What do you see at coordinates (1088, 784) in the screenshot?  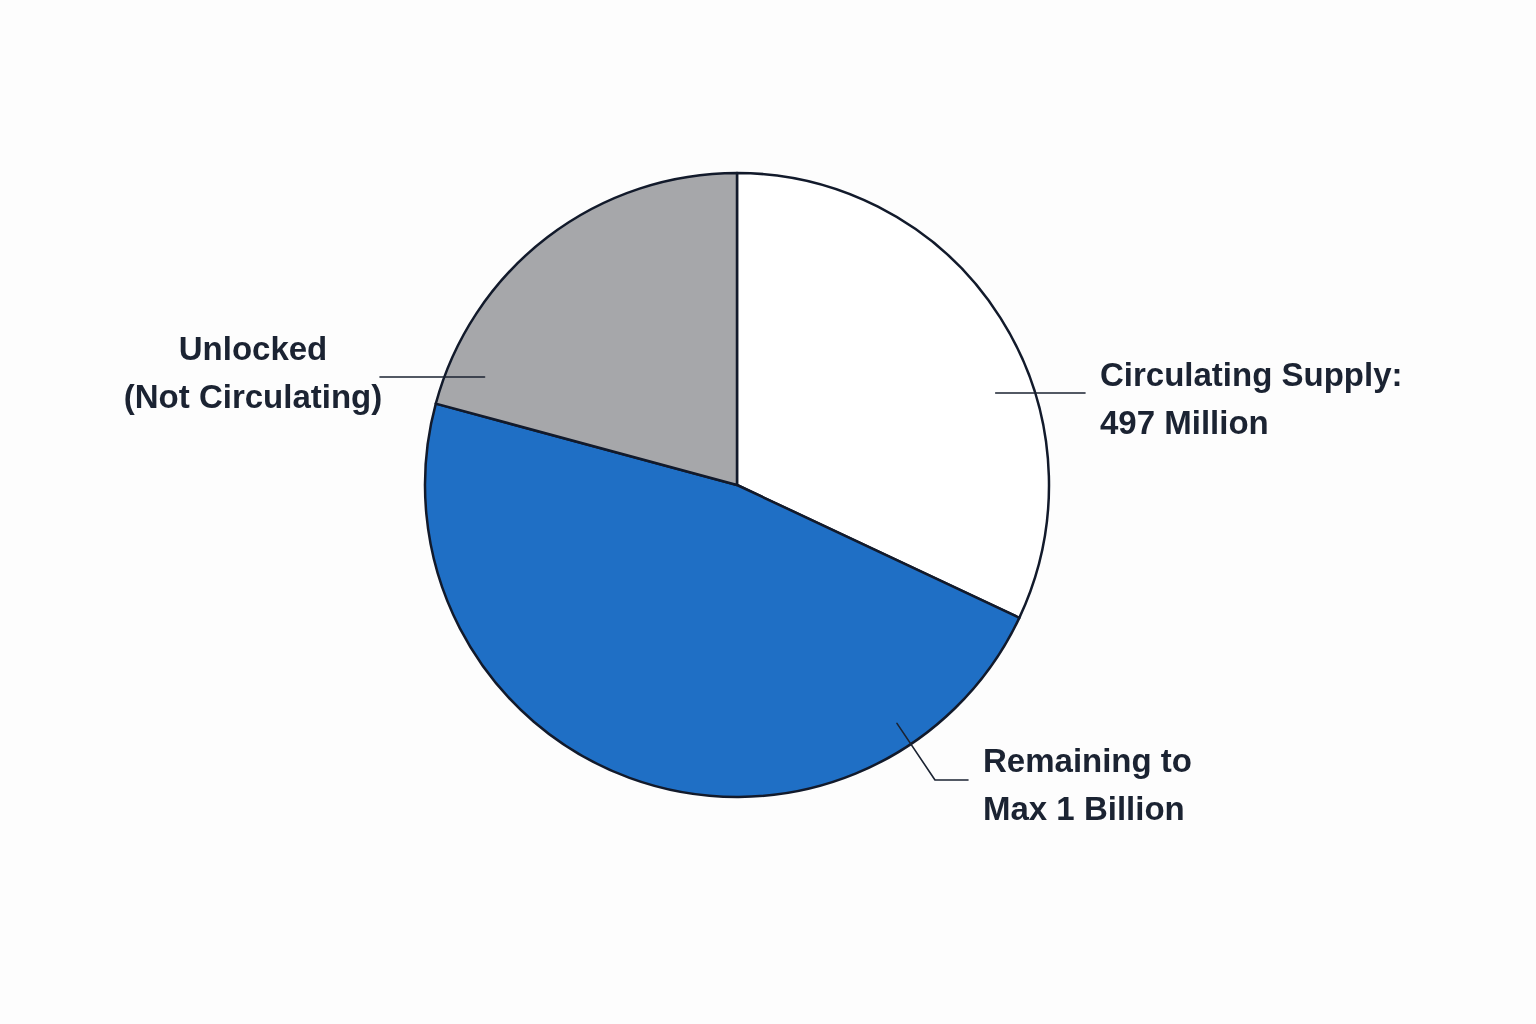 I see `slice-label: Remaining to Max 1 Billion` at bounding box center [1088, 784].